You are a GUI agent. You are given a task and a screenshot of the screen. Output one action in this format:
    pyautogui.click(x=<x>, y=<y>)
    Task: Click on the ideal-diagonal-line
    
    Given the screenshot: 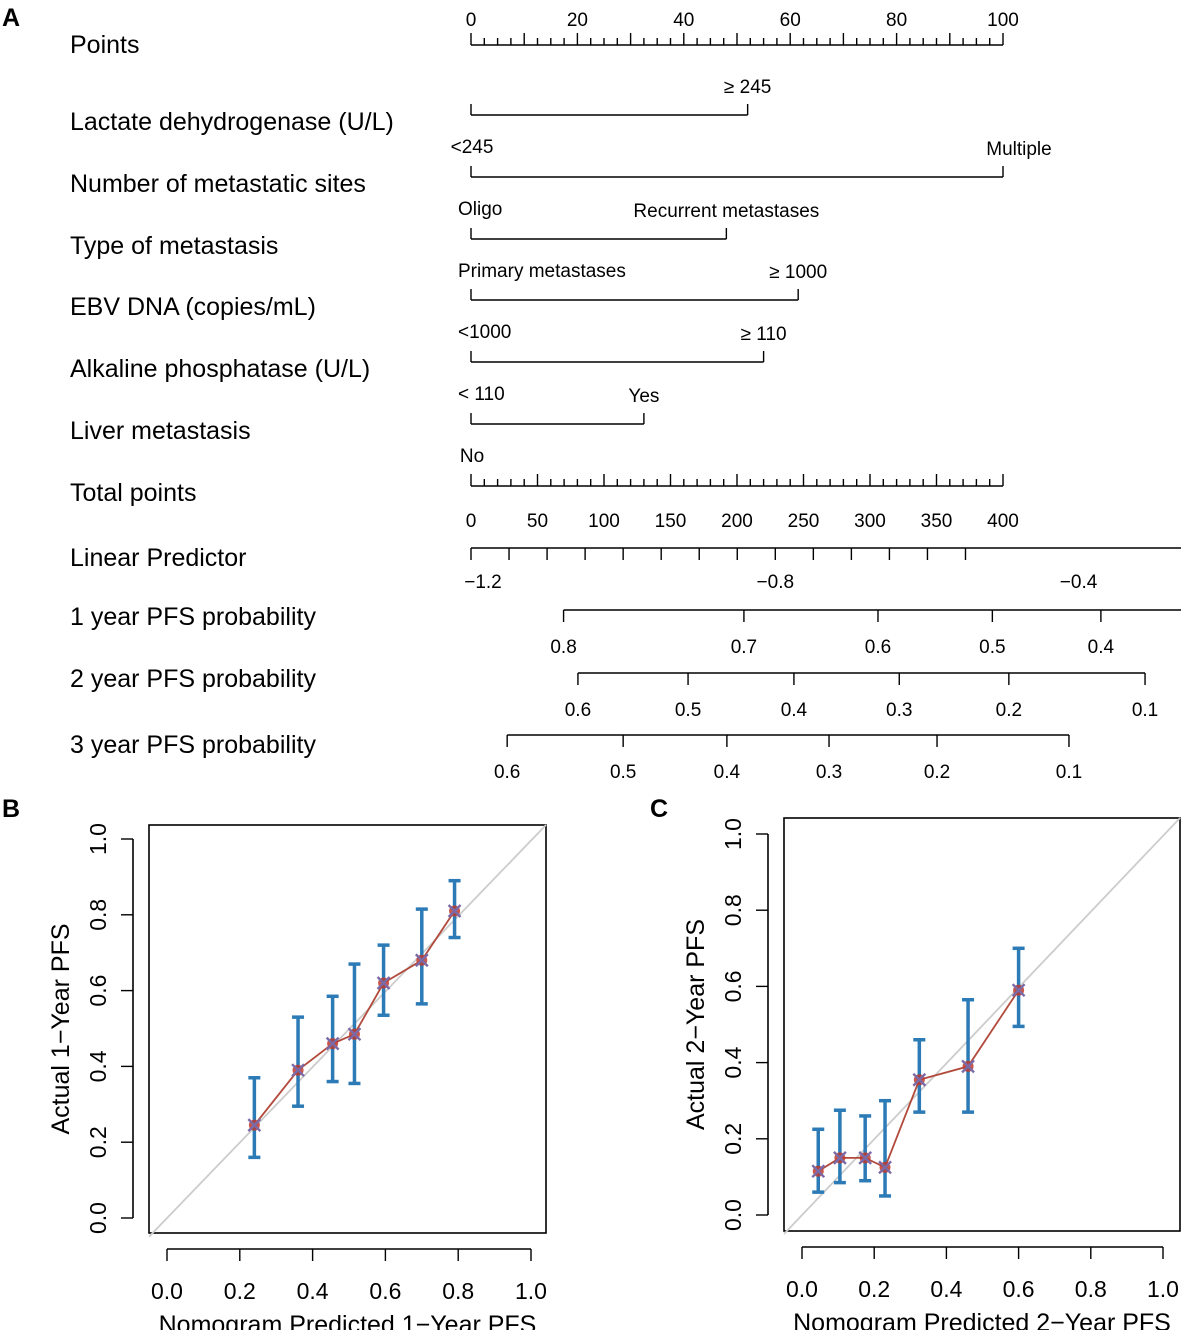 What is the action you would take?
    pyautogui.click(x=982, y=1026)
    